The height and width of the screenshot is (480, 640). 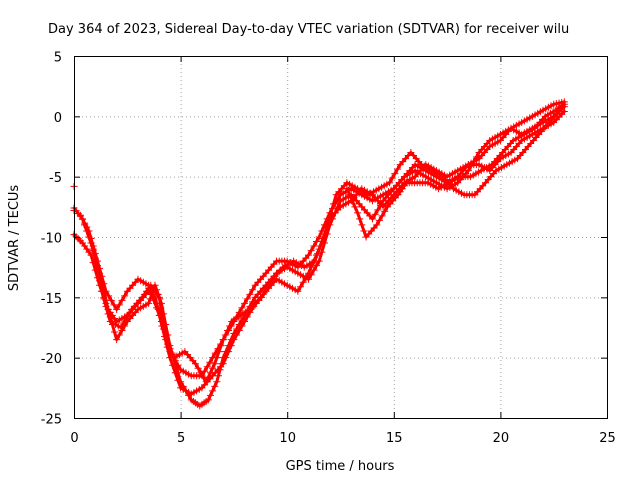 I want to click on y-tick-label: -5, so click(x=55, y=178).